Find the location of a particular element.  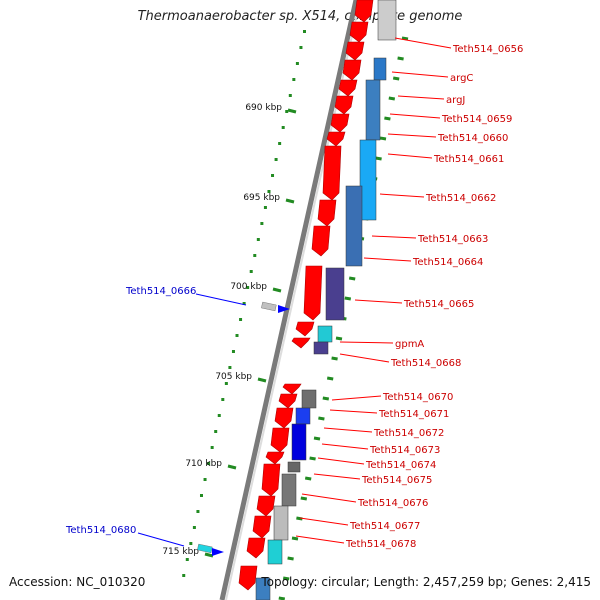

gene-label: Teth514_0675 is located at coordinates (396, 480).